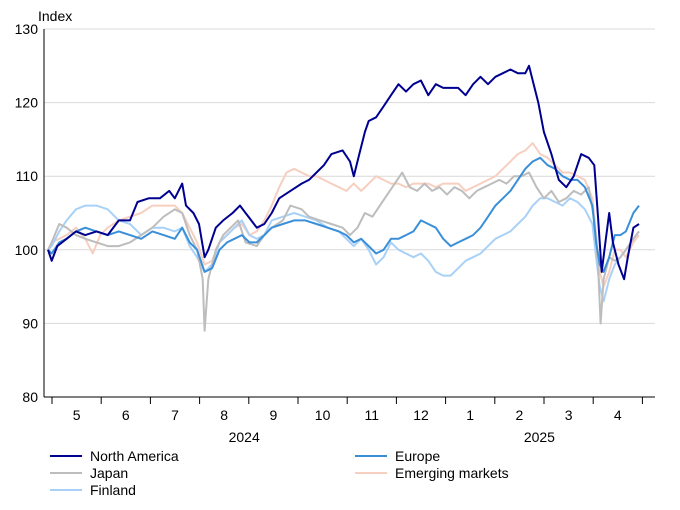 The height and width of the screenshot is (510, 680). I want to click on x-tick-label: 4, so click(618, 415).